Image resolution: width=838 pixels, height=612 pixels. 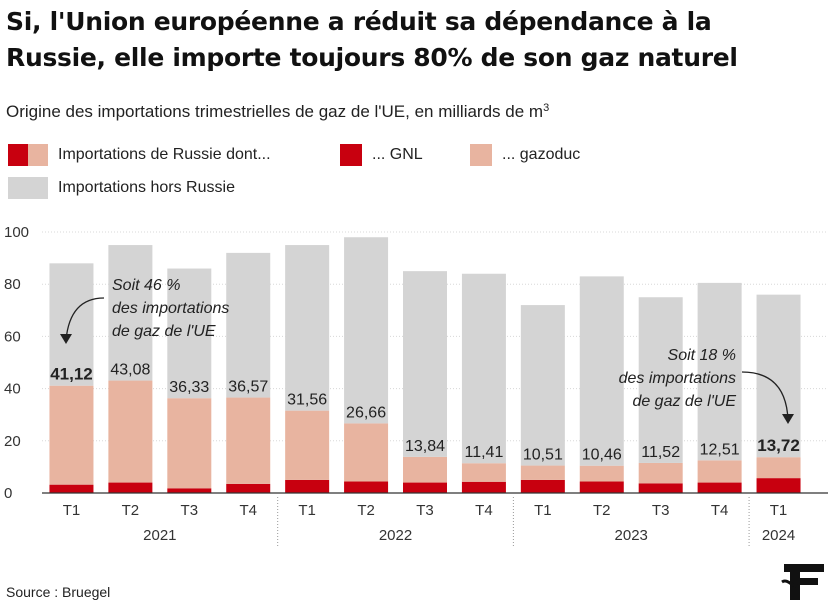 I want to click on data-label: 31,56, so click(x=307, y=400).